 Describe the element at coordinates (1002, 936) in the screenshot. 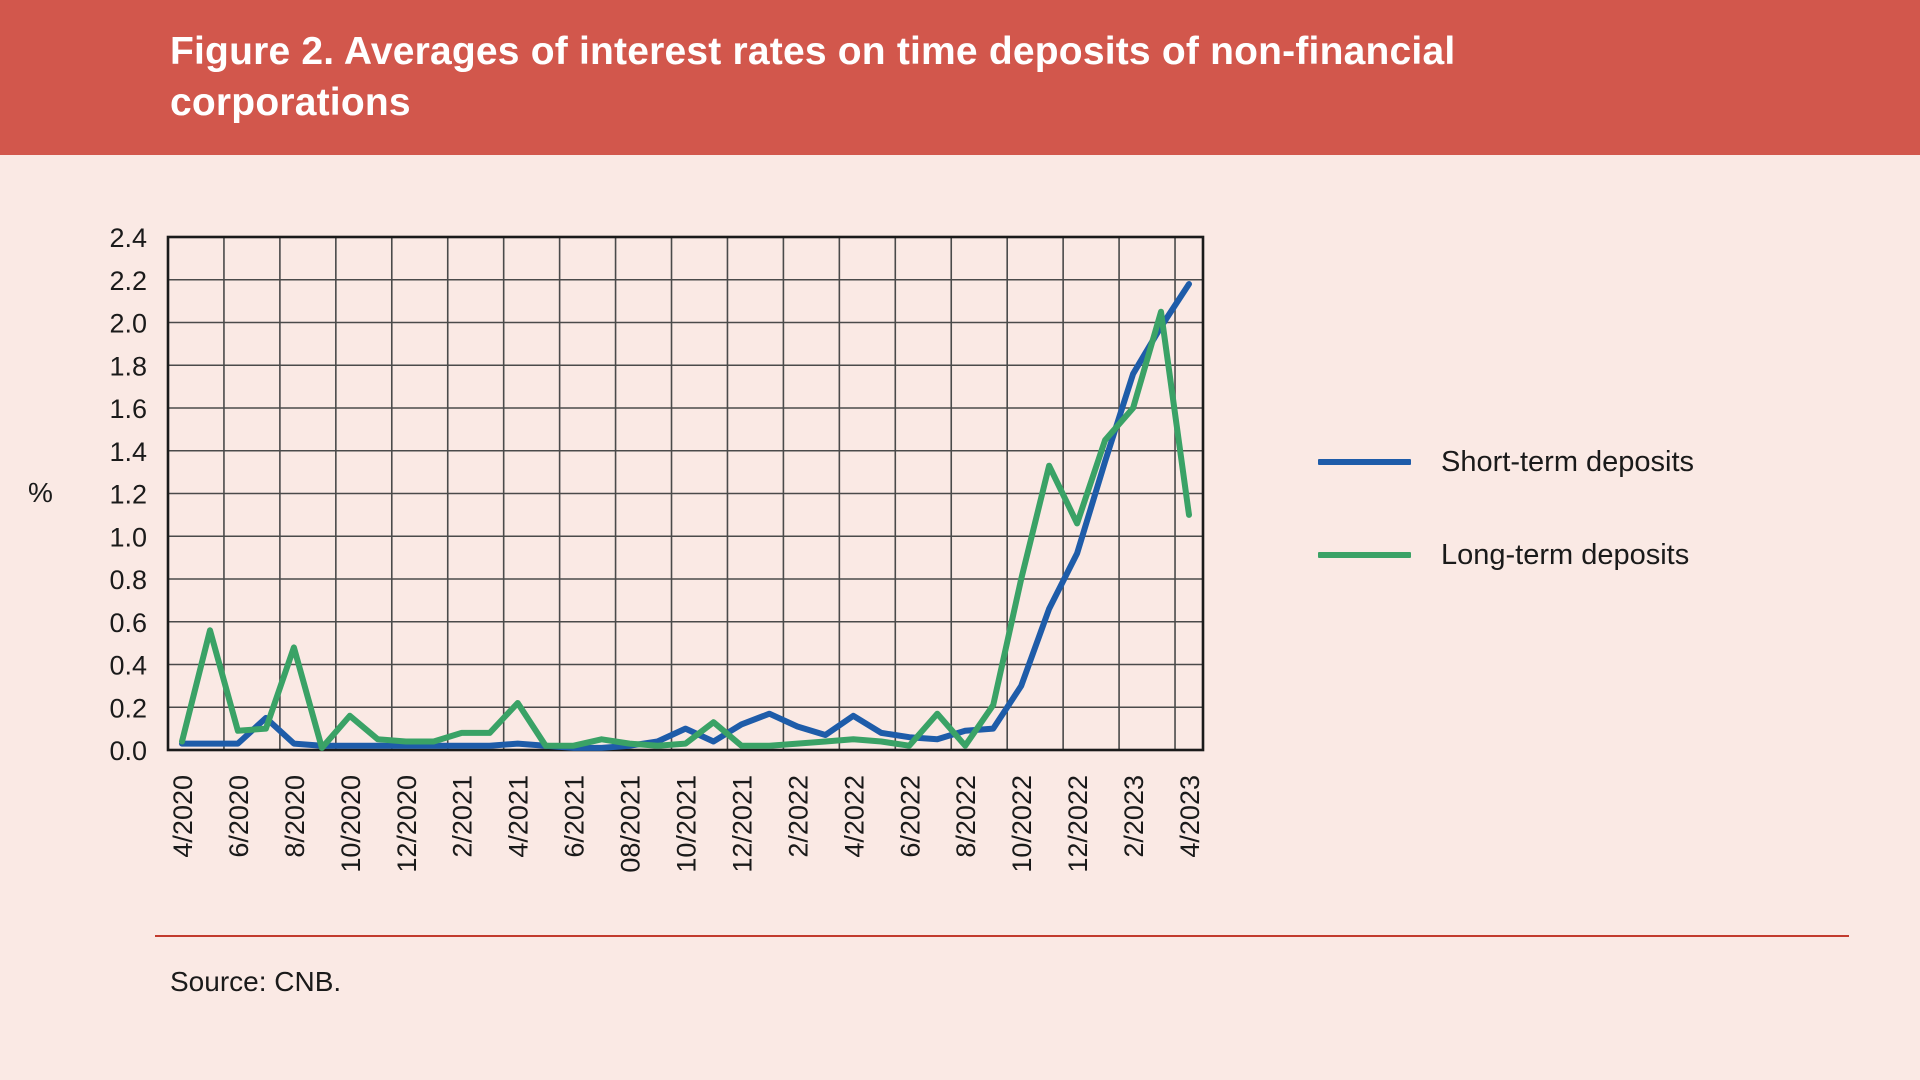

I see `separator-rule` at that location.